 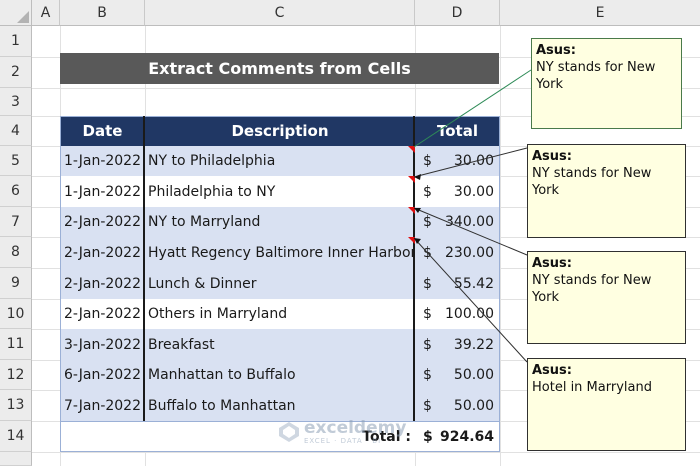 I want to click on column-header-d: D, so click(x=457, y=13).